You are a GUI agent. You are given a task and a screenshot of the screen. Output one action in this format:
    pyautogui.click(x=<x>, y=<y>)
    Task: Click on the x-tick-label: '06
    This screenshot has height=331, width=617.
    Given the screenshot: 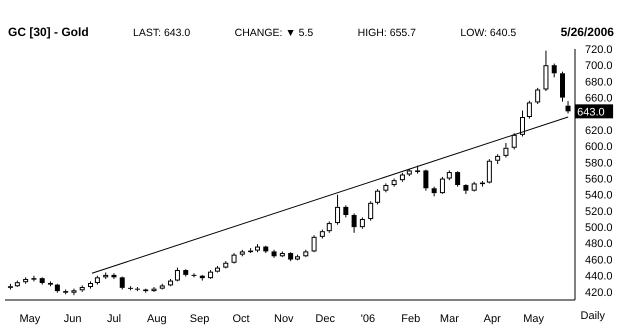 What is the action you would take?
    pyautogui.click(x=368, y=318)
    